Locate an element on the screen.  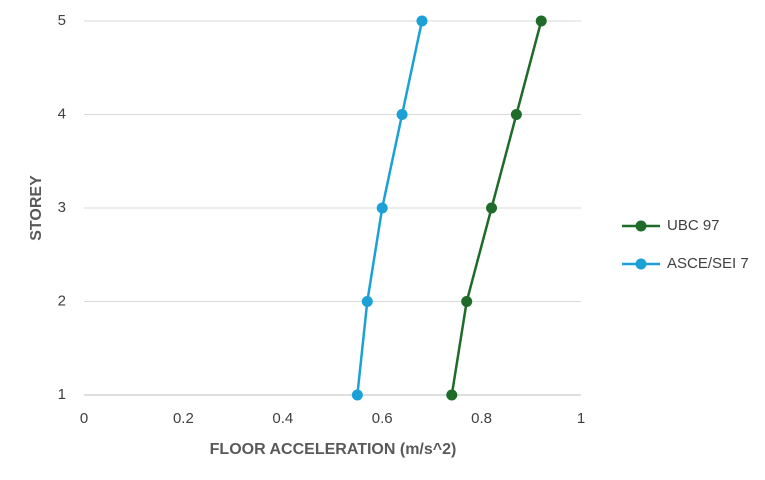
legend-label: UBC 97 is located at coordinates (693, 225).